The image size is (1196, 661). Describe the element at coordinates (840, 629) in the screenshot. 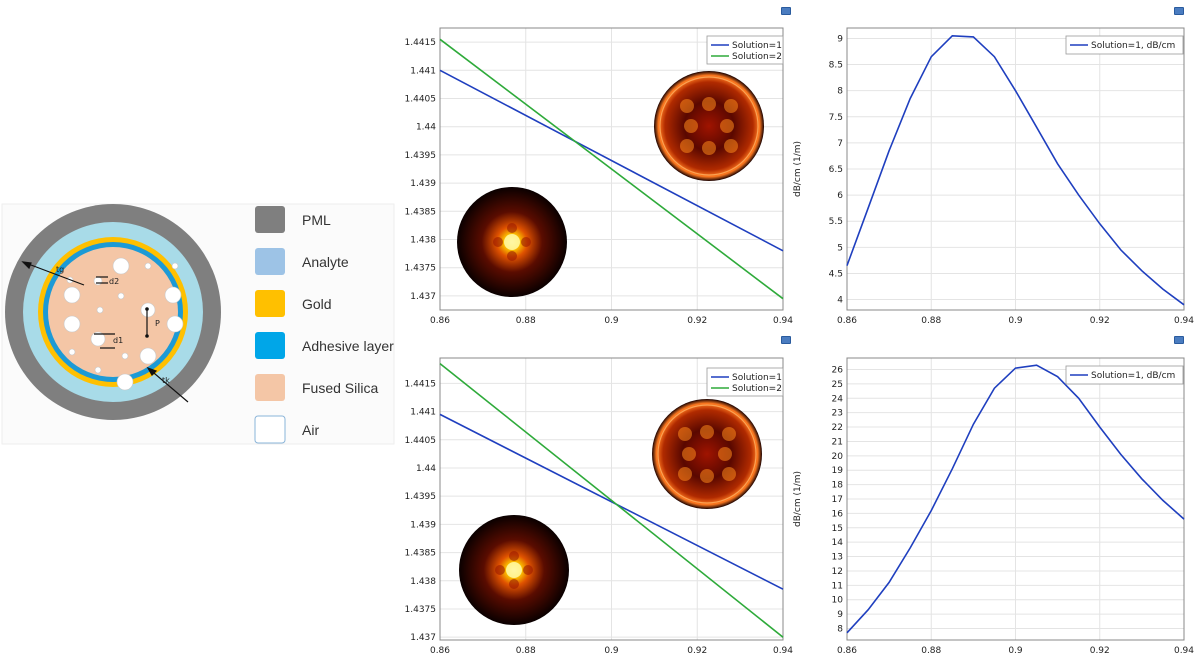

I see `y-tick-label: 8` at that location.